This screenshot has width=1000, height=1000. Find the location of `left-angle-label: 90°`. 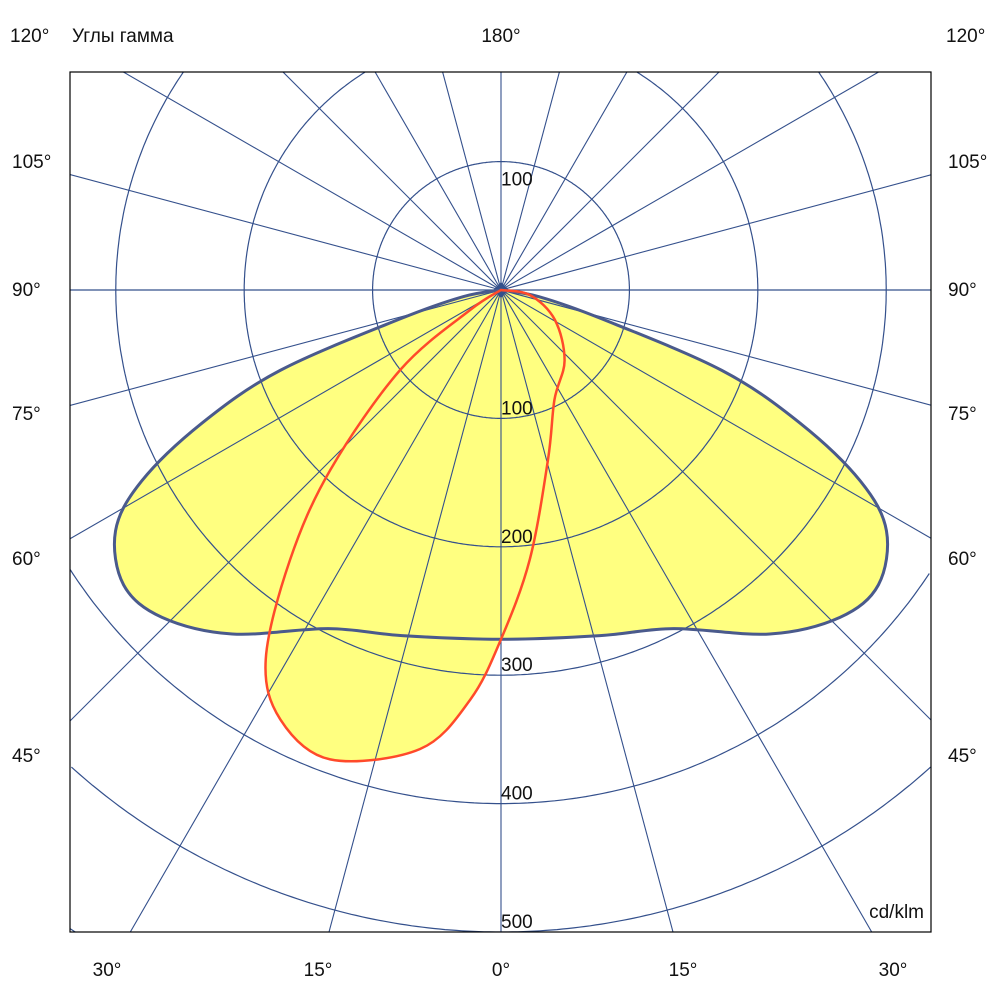

left-angle-label: 90° is located at coordinates (26, 290).